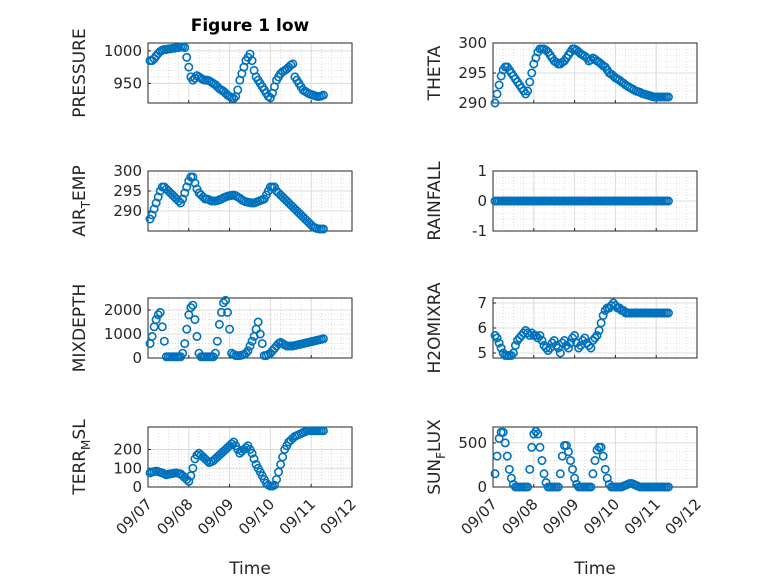 The width and height of the screenshot is (778, 583). Describe the element at coordinates (81, 457) in the screenshot. I see `y-axis-label: TERRMSL` at that location.